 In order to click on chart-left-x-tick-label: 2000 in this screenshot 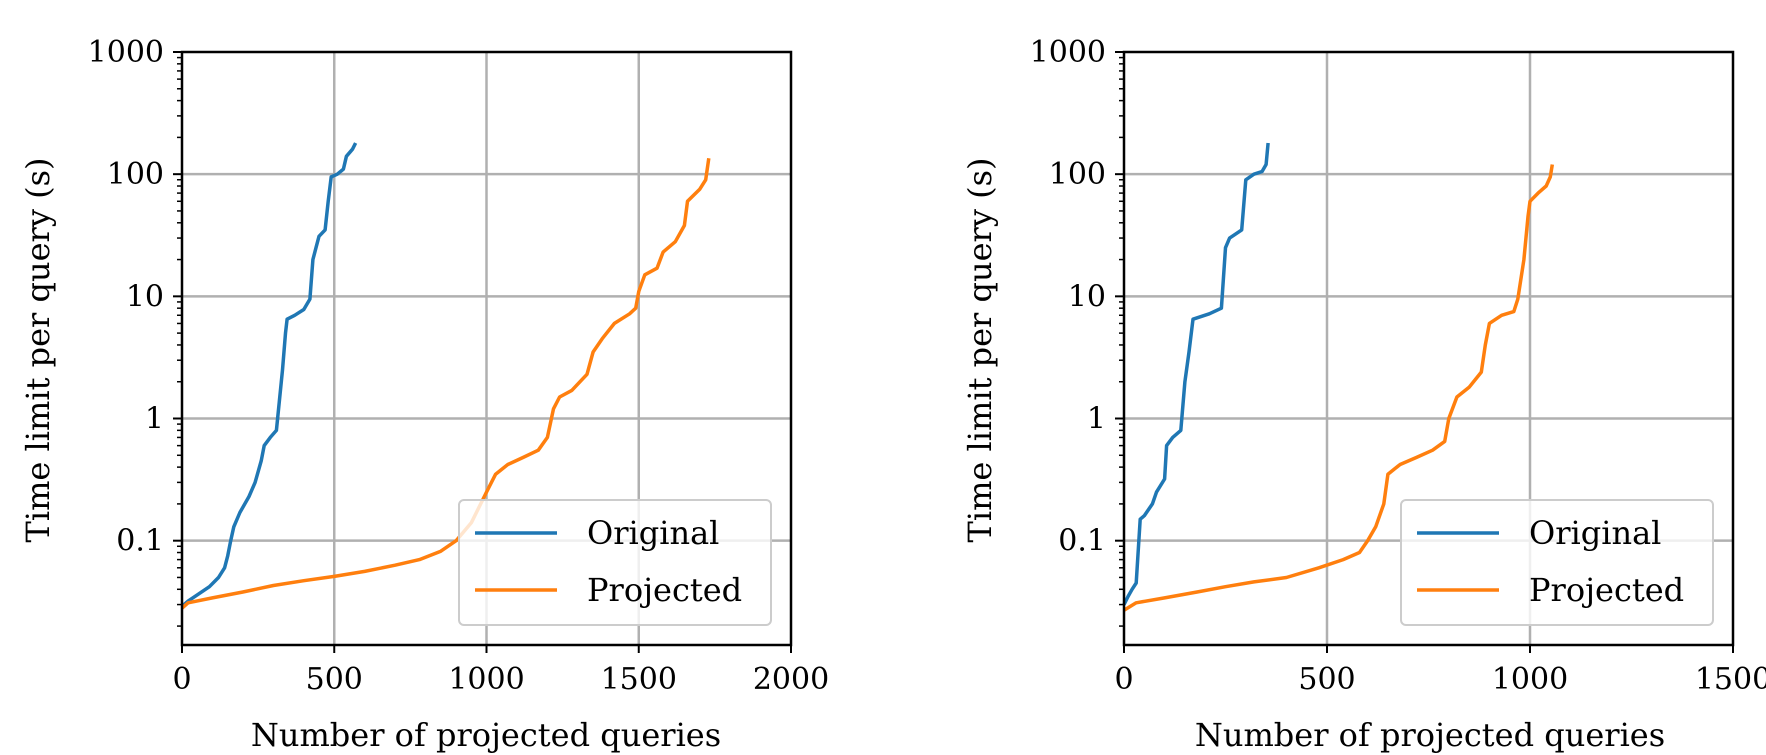, I will do `click(791, 679)`.